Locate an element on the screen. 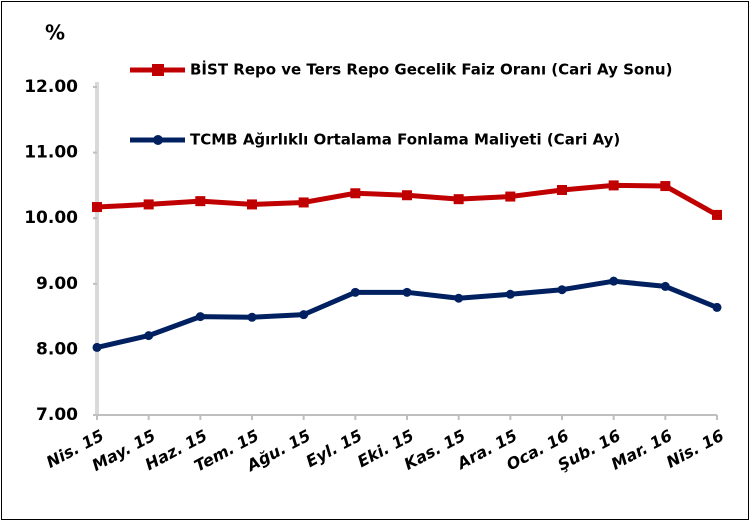 This screenshot has width=751, height=522. y-tick-label: 8.00 is located at coordinates (57, 349).